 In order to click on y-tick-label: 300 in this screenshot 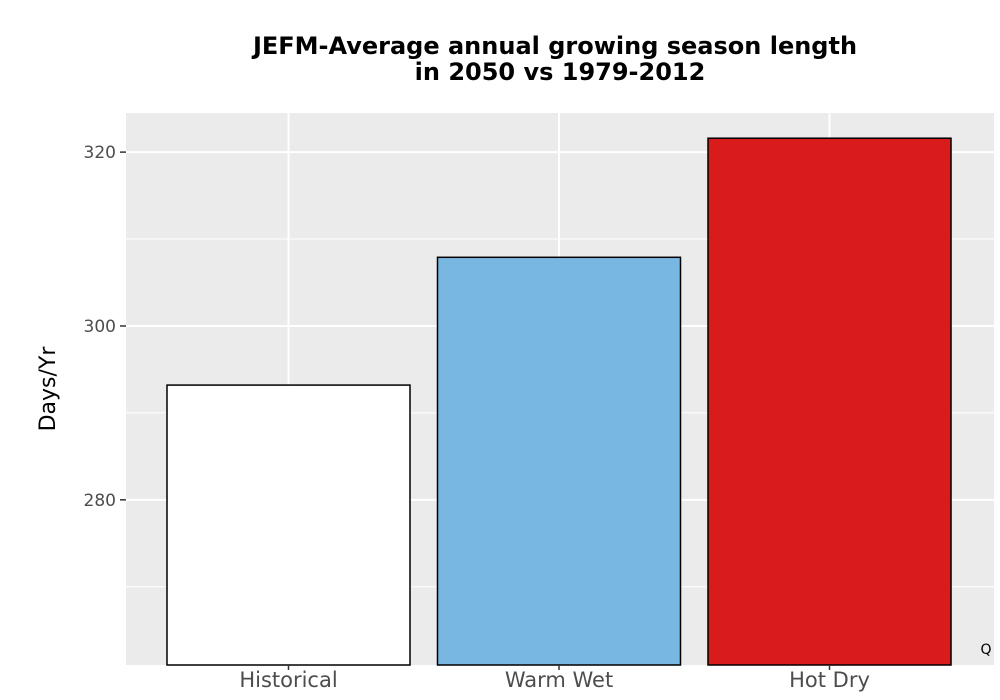, I will do `click(100, 327)`.